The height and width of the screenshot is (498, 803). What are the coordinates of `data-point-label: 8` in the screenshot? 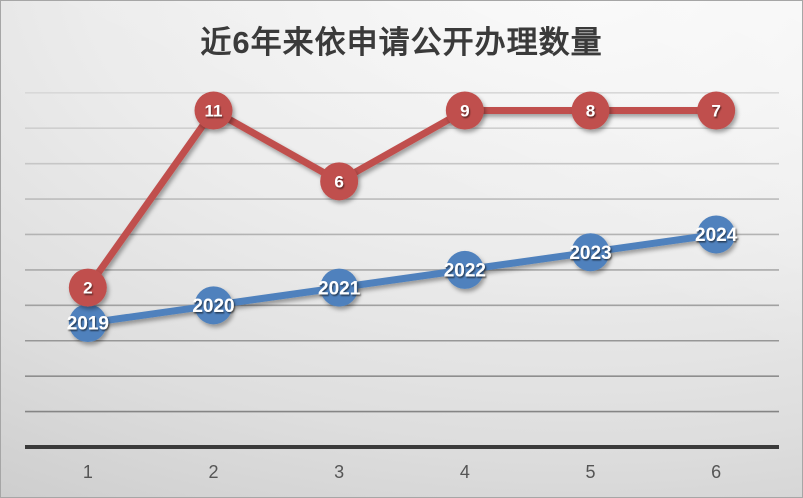 It's located at (590, 110).